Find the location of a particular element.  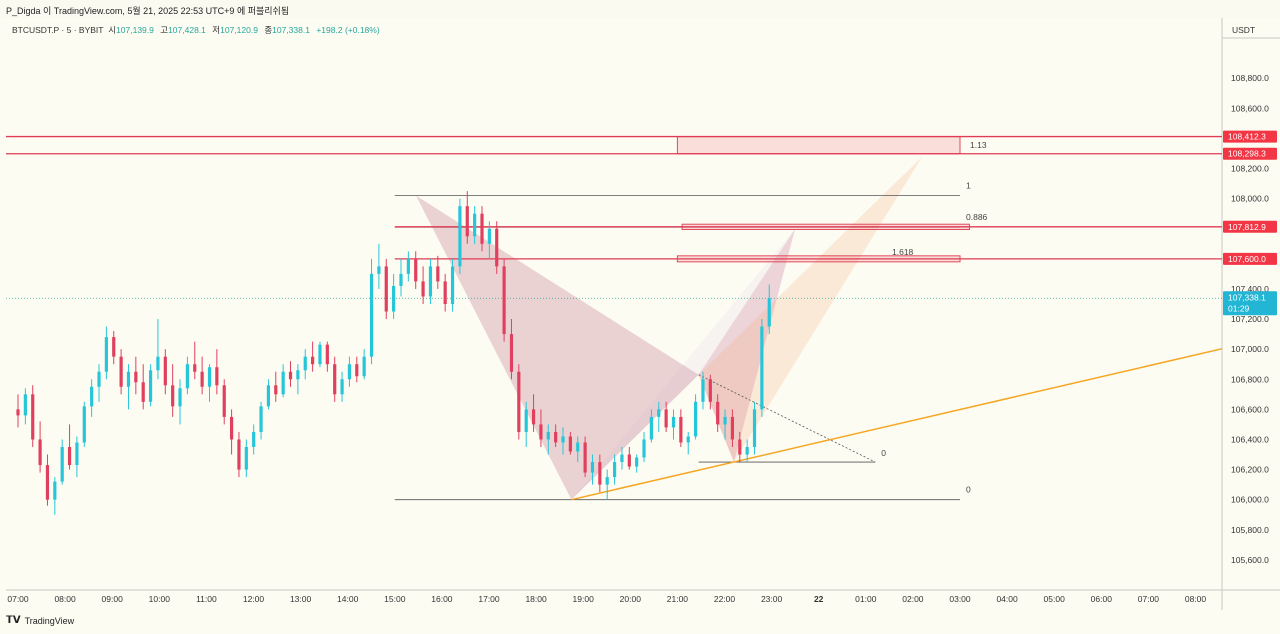

price-tag is located at coordinates (1250, 258).